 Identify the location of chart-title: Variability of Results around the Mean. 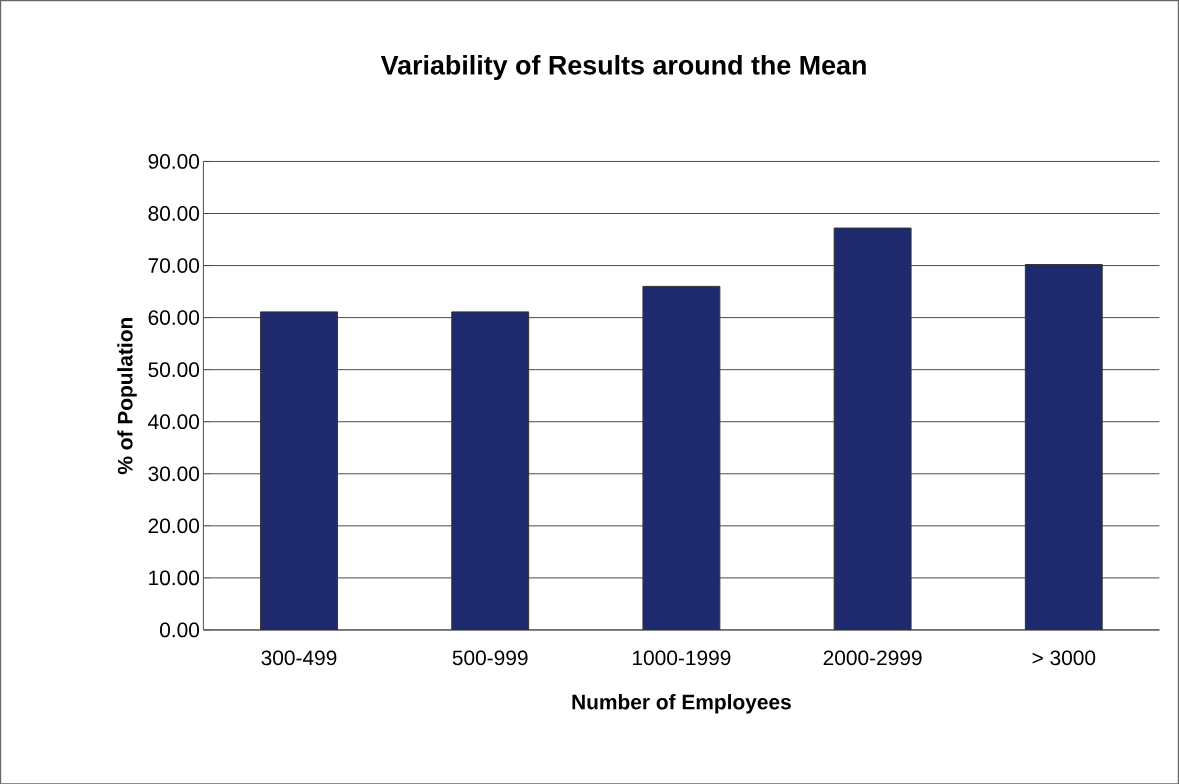
(623, 67).